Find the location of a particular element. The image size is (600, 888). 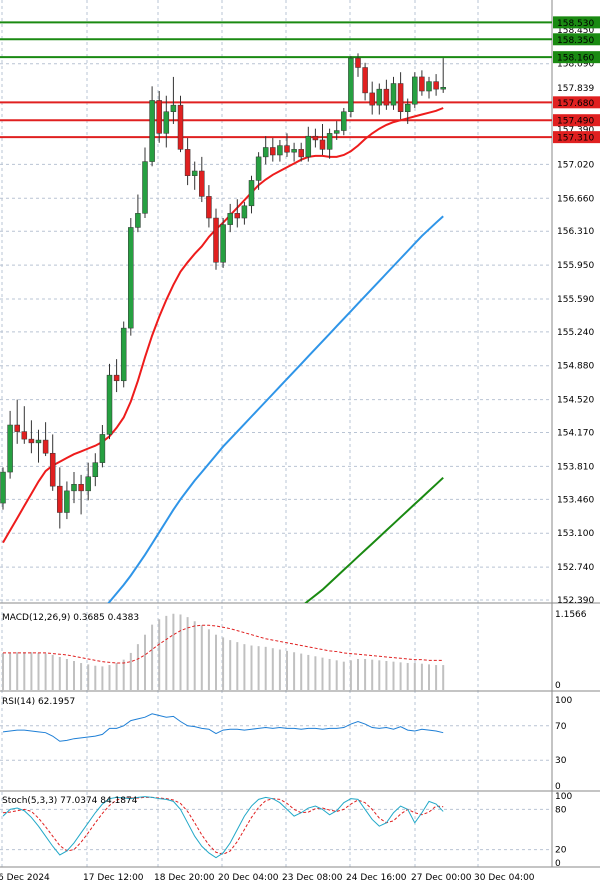

macd-label: MACD(12,26,9) 0.3685 0.4383 is located at coordinates (70, 618).